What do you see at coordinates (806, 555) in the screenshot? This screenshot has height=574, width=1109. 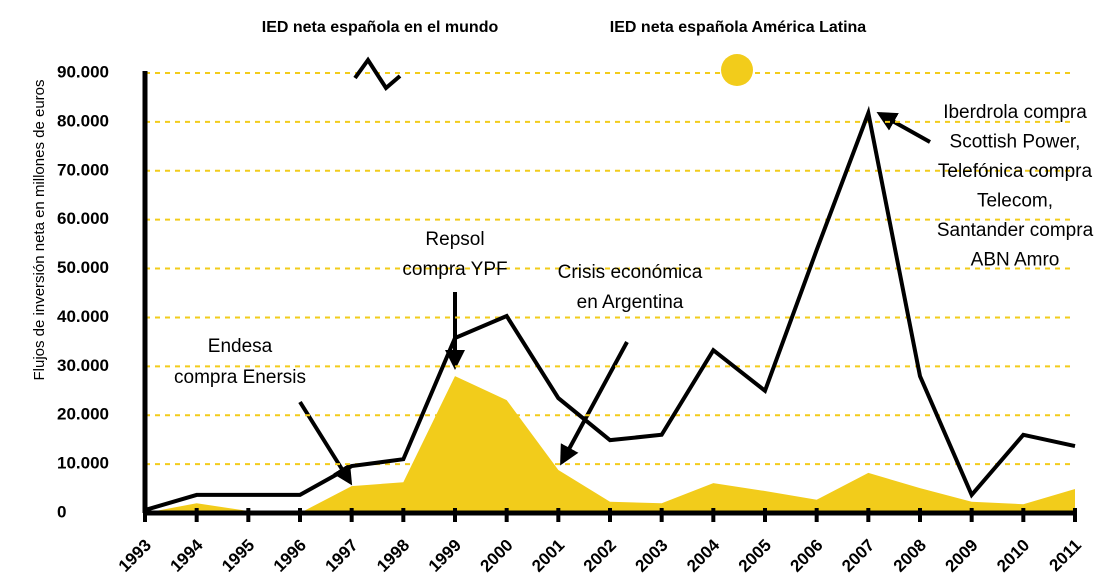 I see `x-tick-label: 2006` at bounding box center [806, 555].